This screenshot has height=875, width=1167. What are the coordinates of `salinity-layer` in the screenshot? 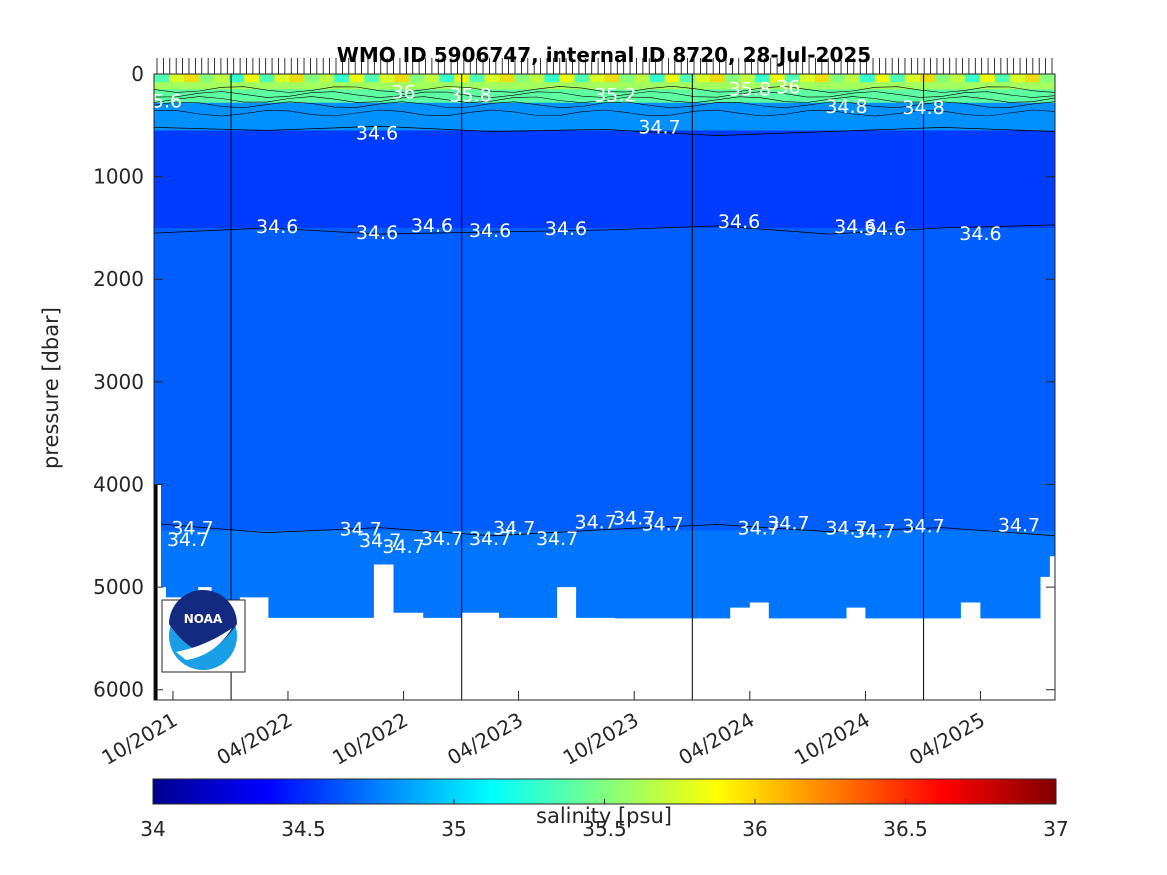 It's located at (604, 96).